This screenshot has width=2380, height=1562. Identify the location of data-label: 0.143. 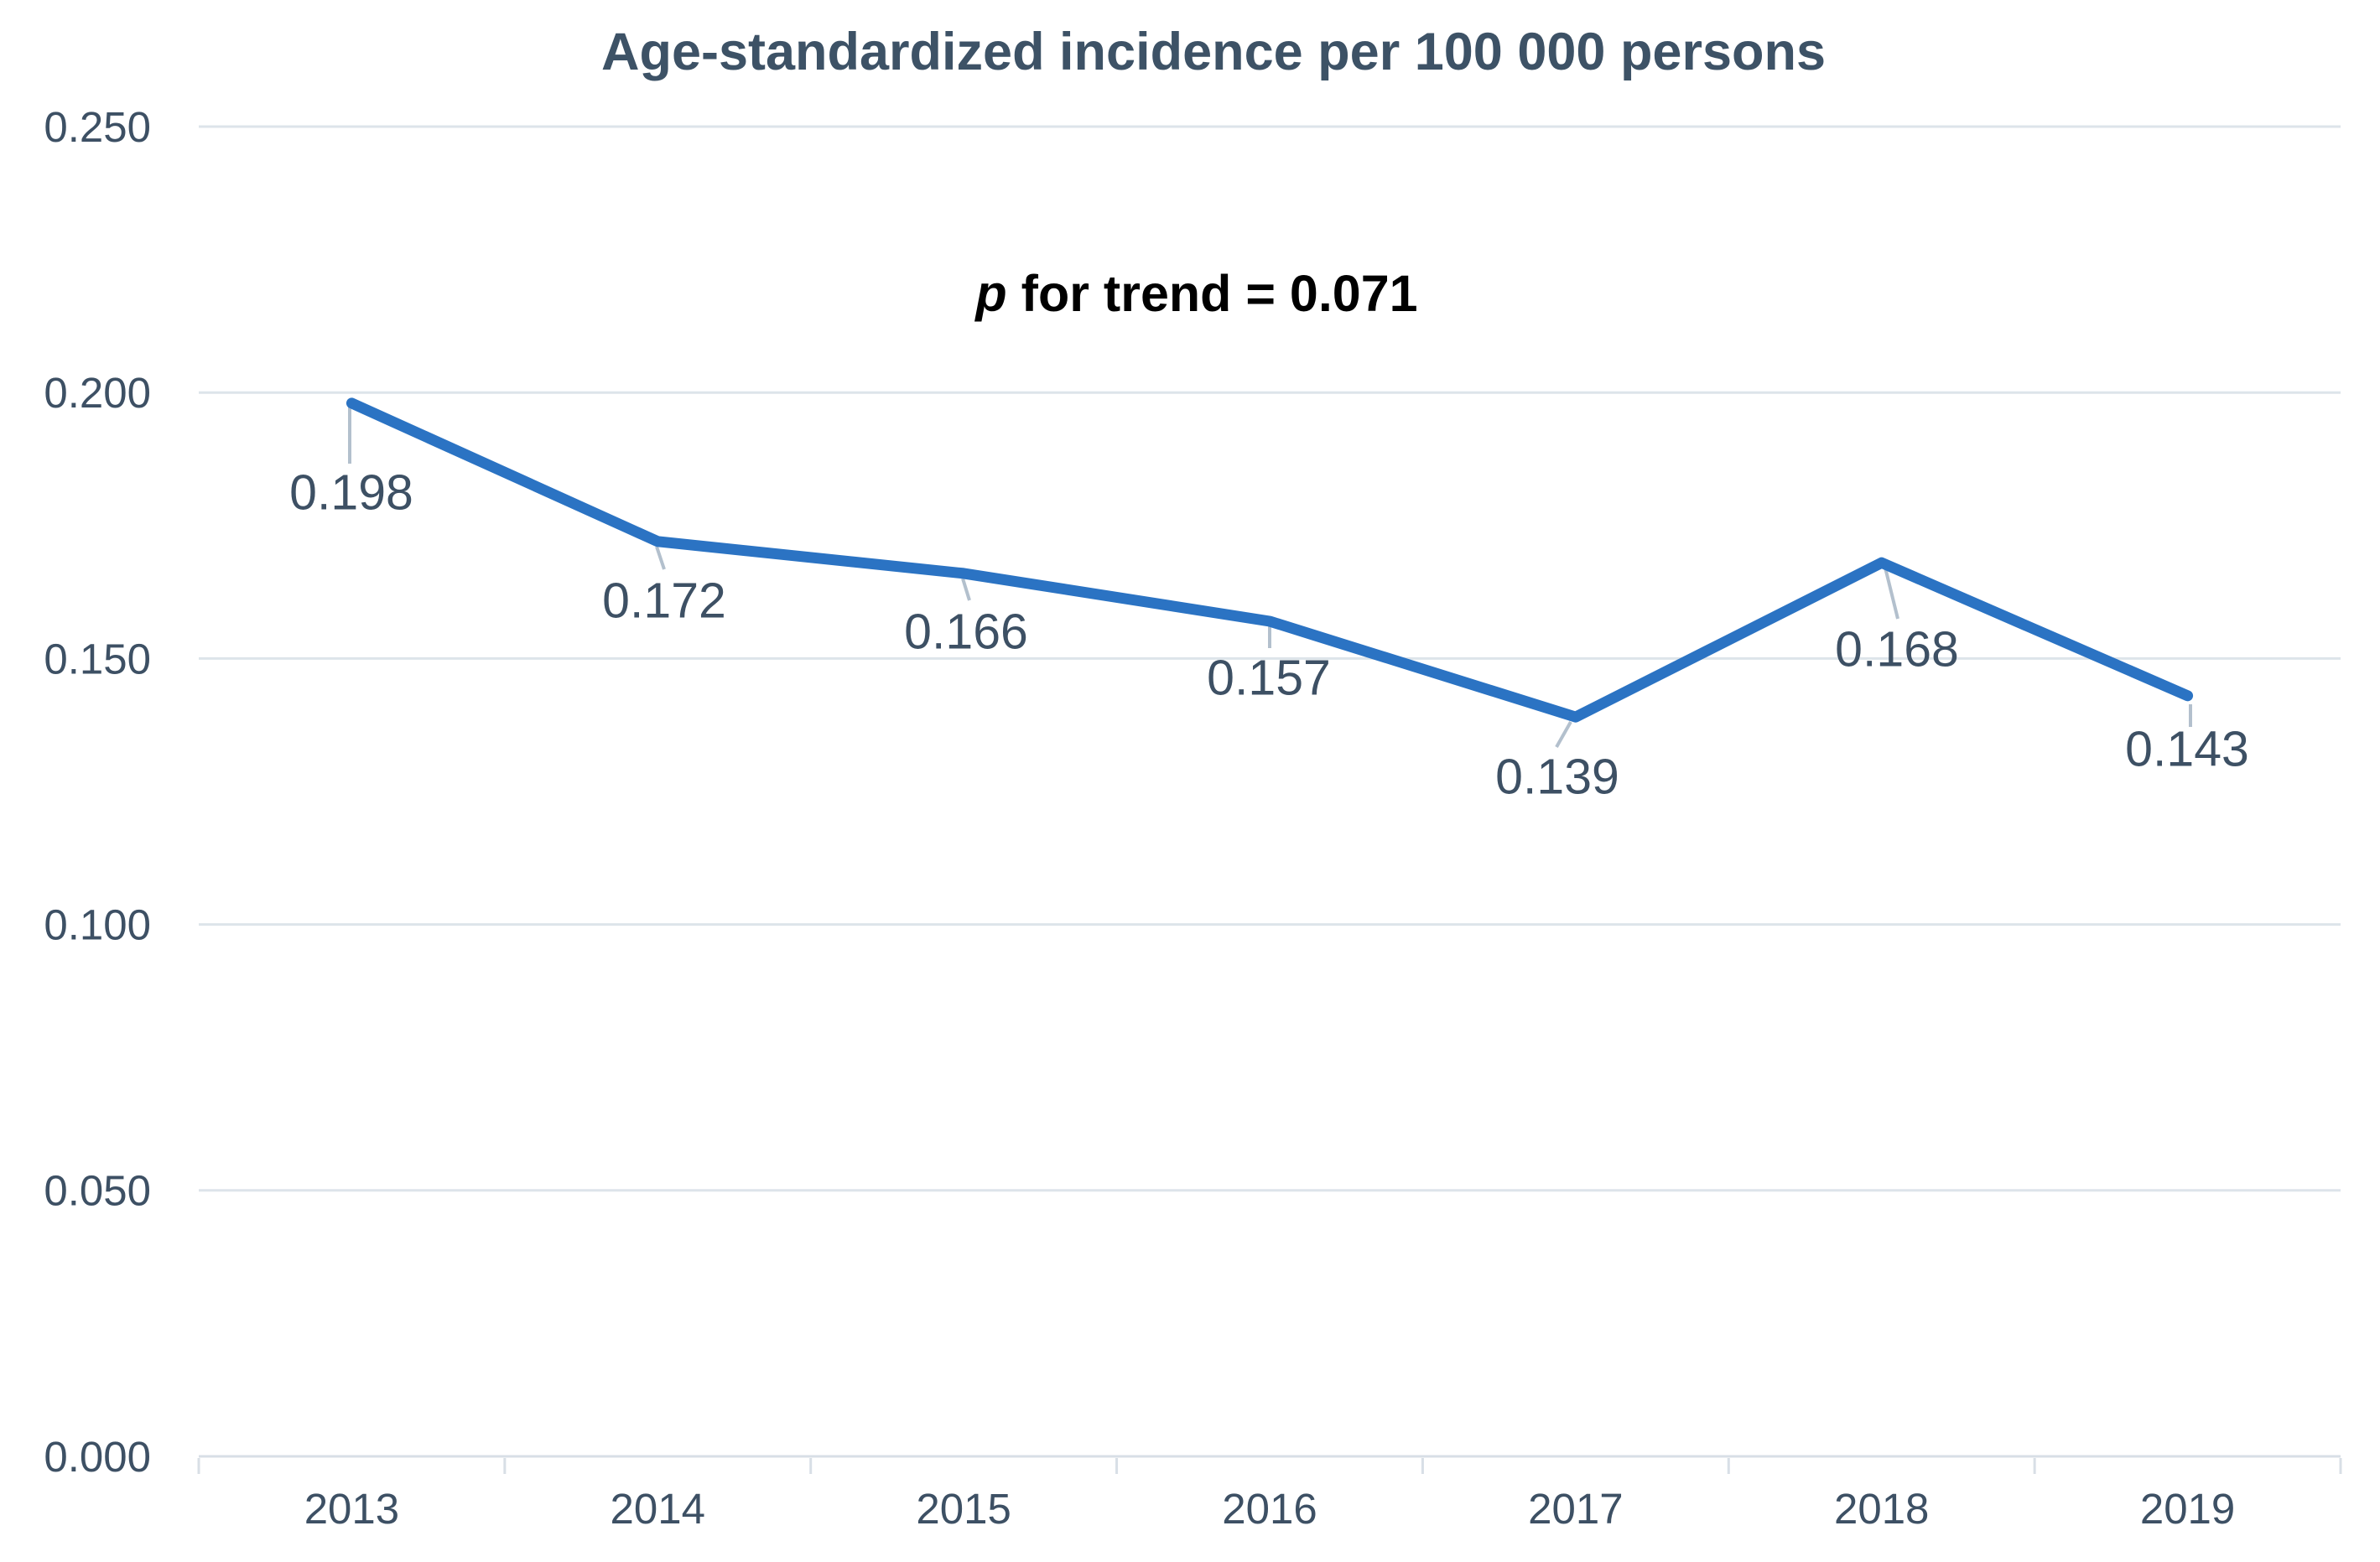
(2187, 749).